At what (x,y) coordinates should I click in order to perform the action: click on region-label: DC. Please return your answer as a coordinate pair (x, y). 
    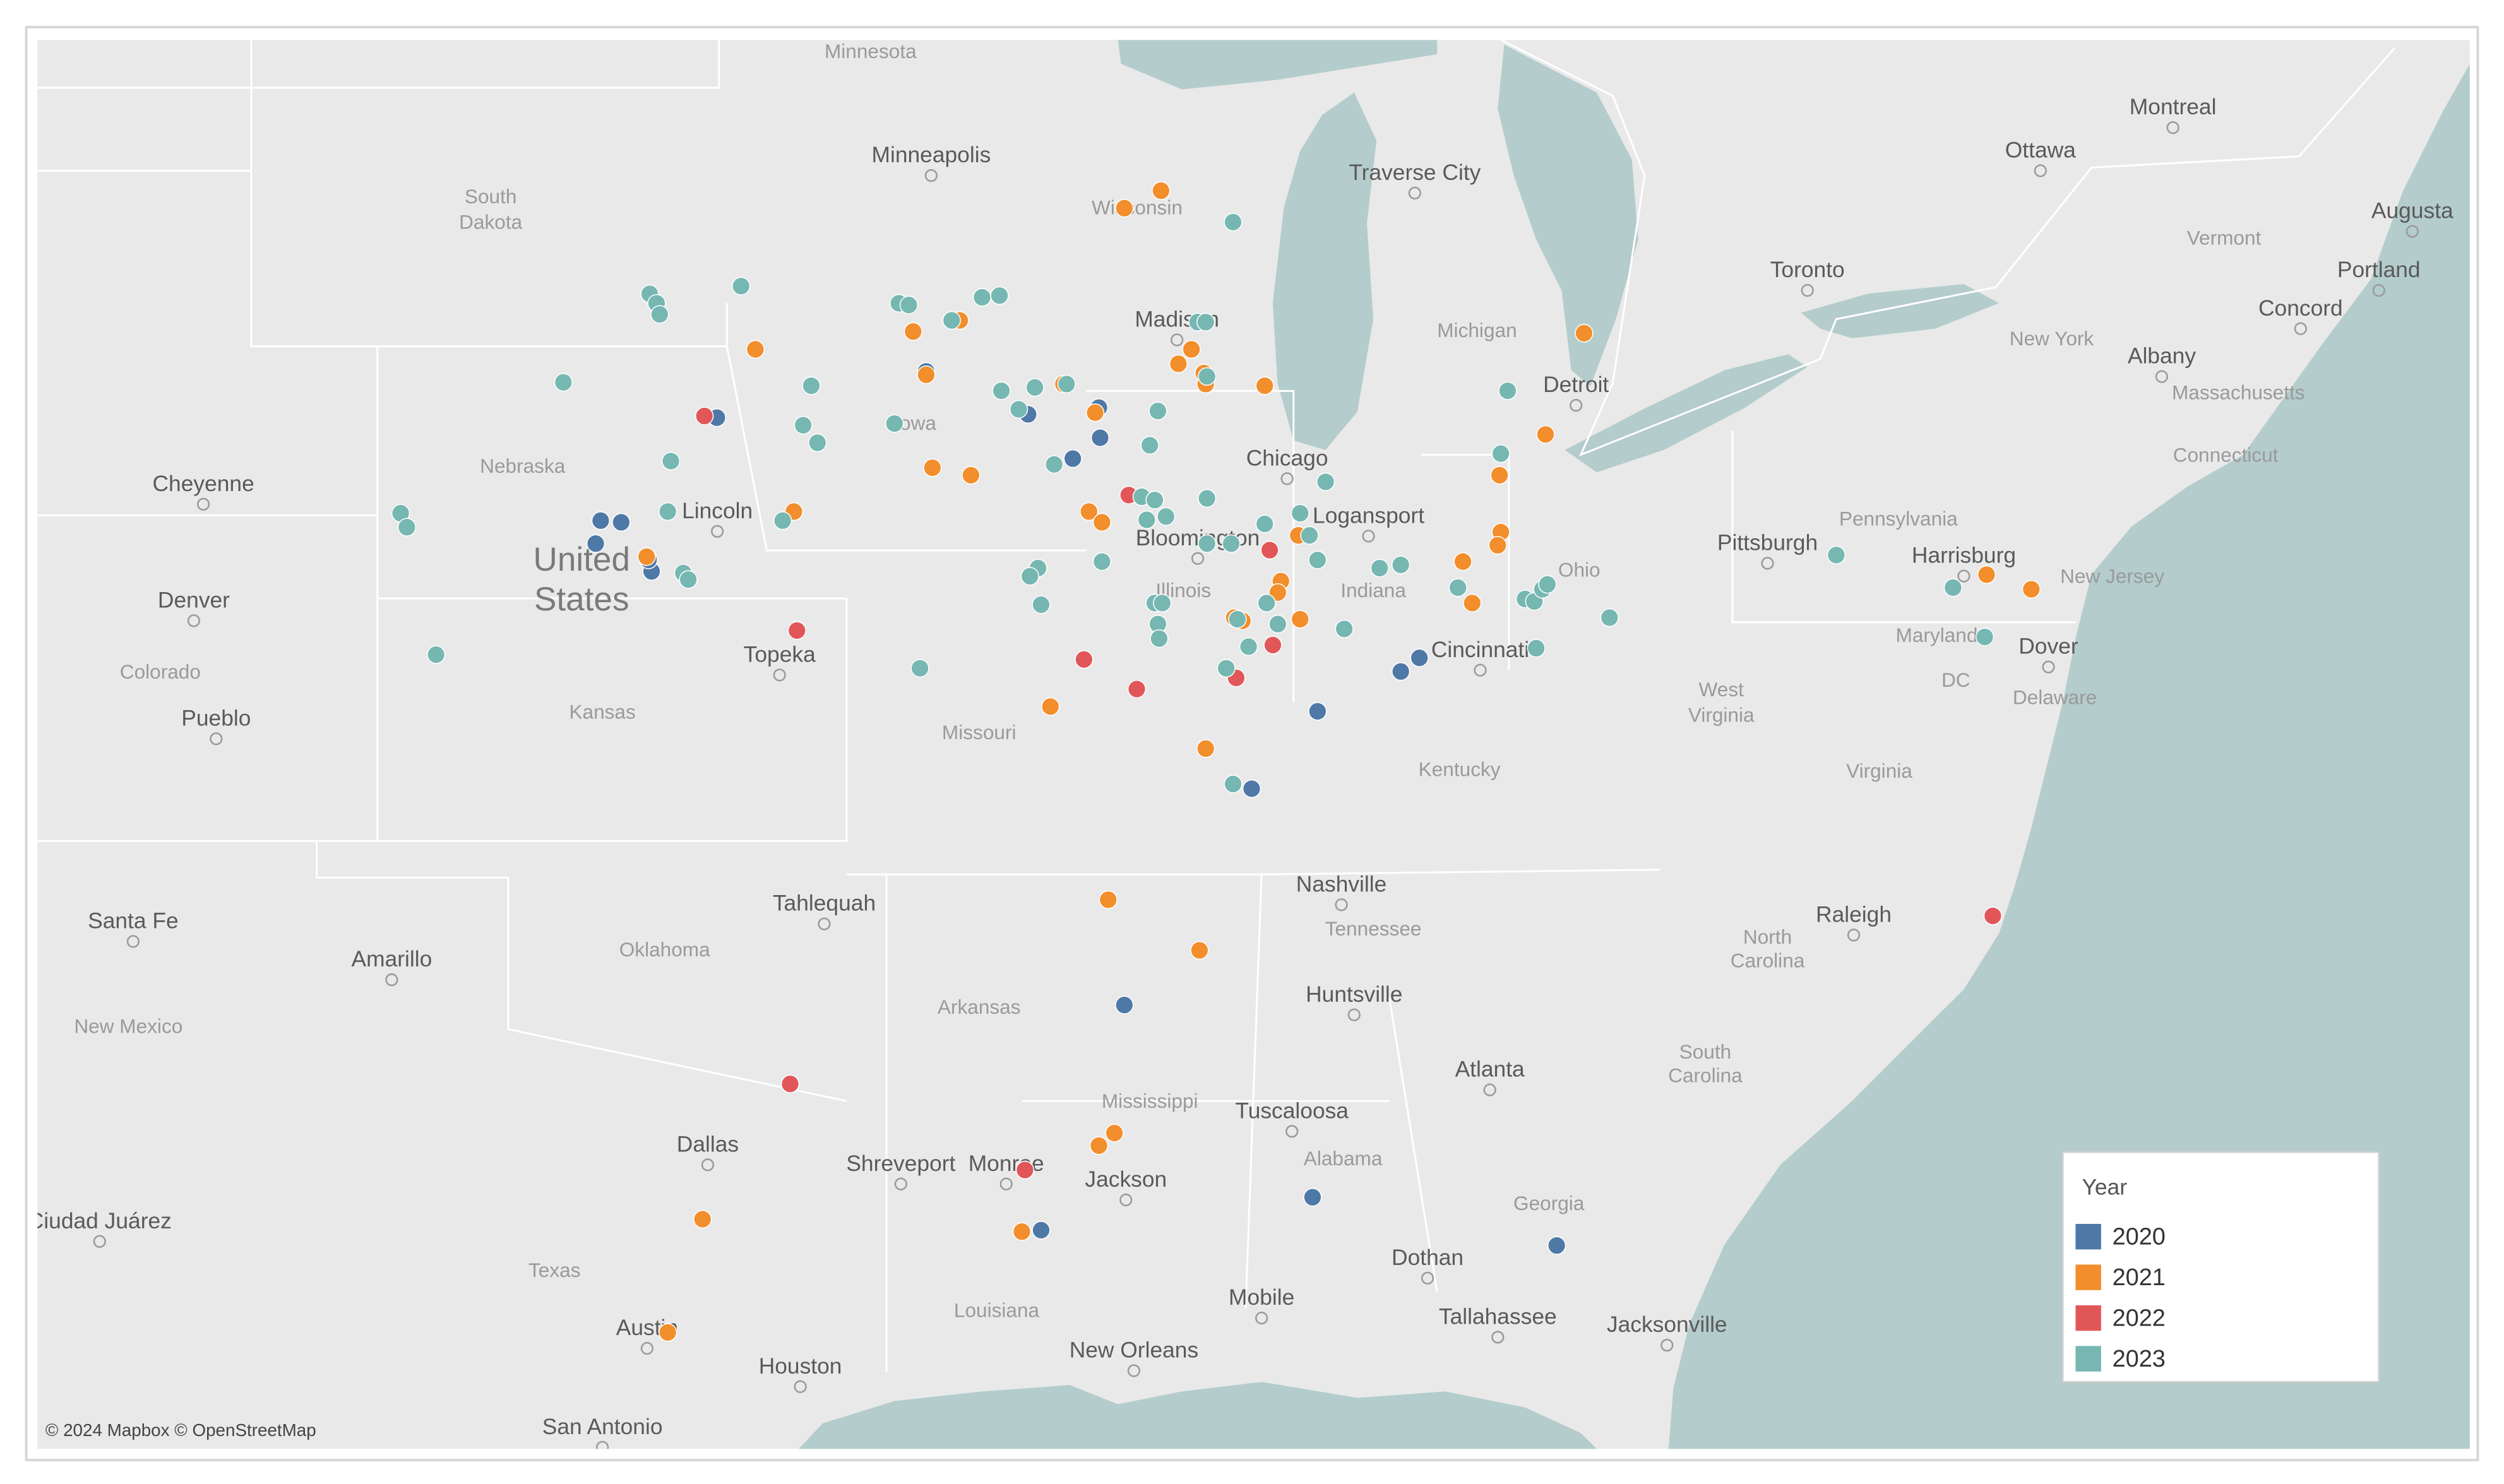
    Looking at the image, I should click on (1955, 679).